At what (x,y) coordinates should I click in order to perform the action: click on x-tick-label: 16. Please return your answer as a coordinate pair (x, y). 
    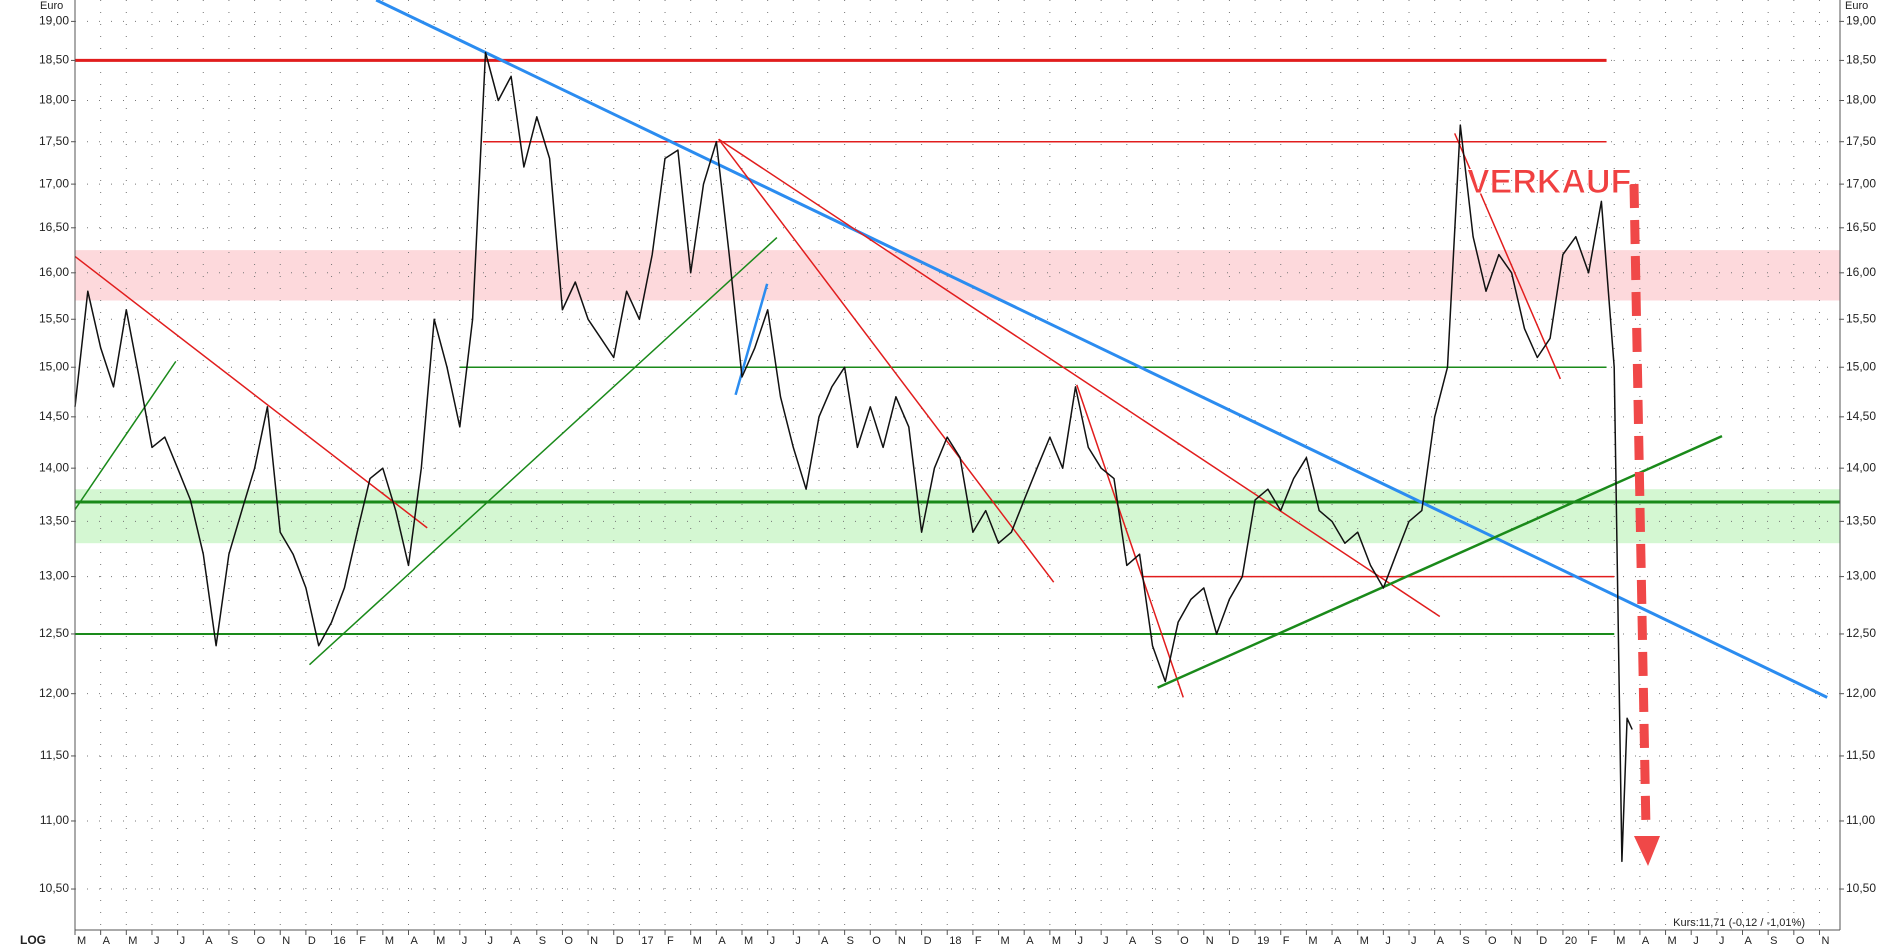
    Looking at the image, I should click on (340, 941).